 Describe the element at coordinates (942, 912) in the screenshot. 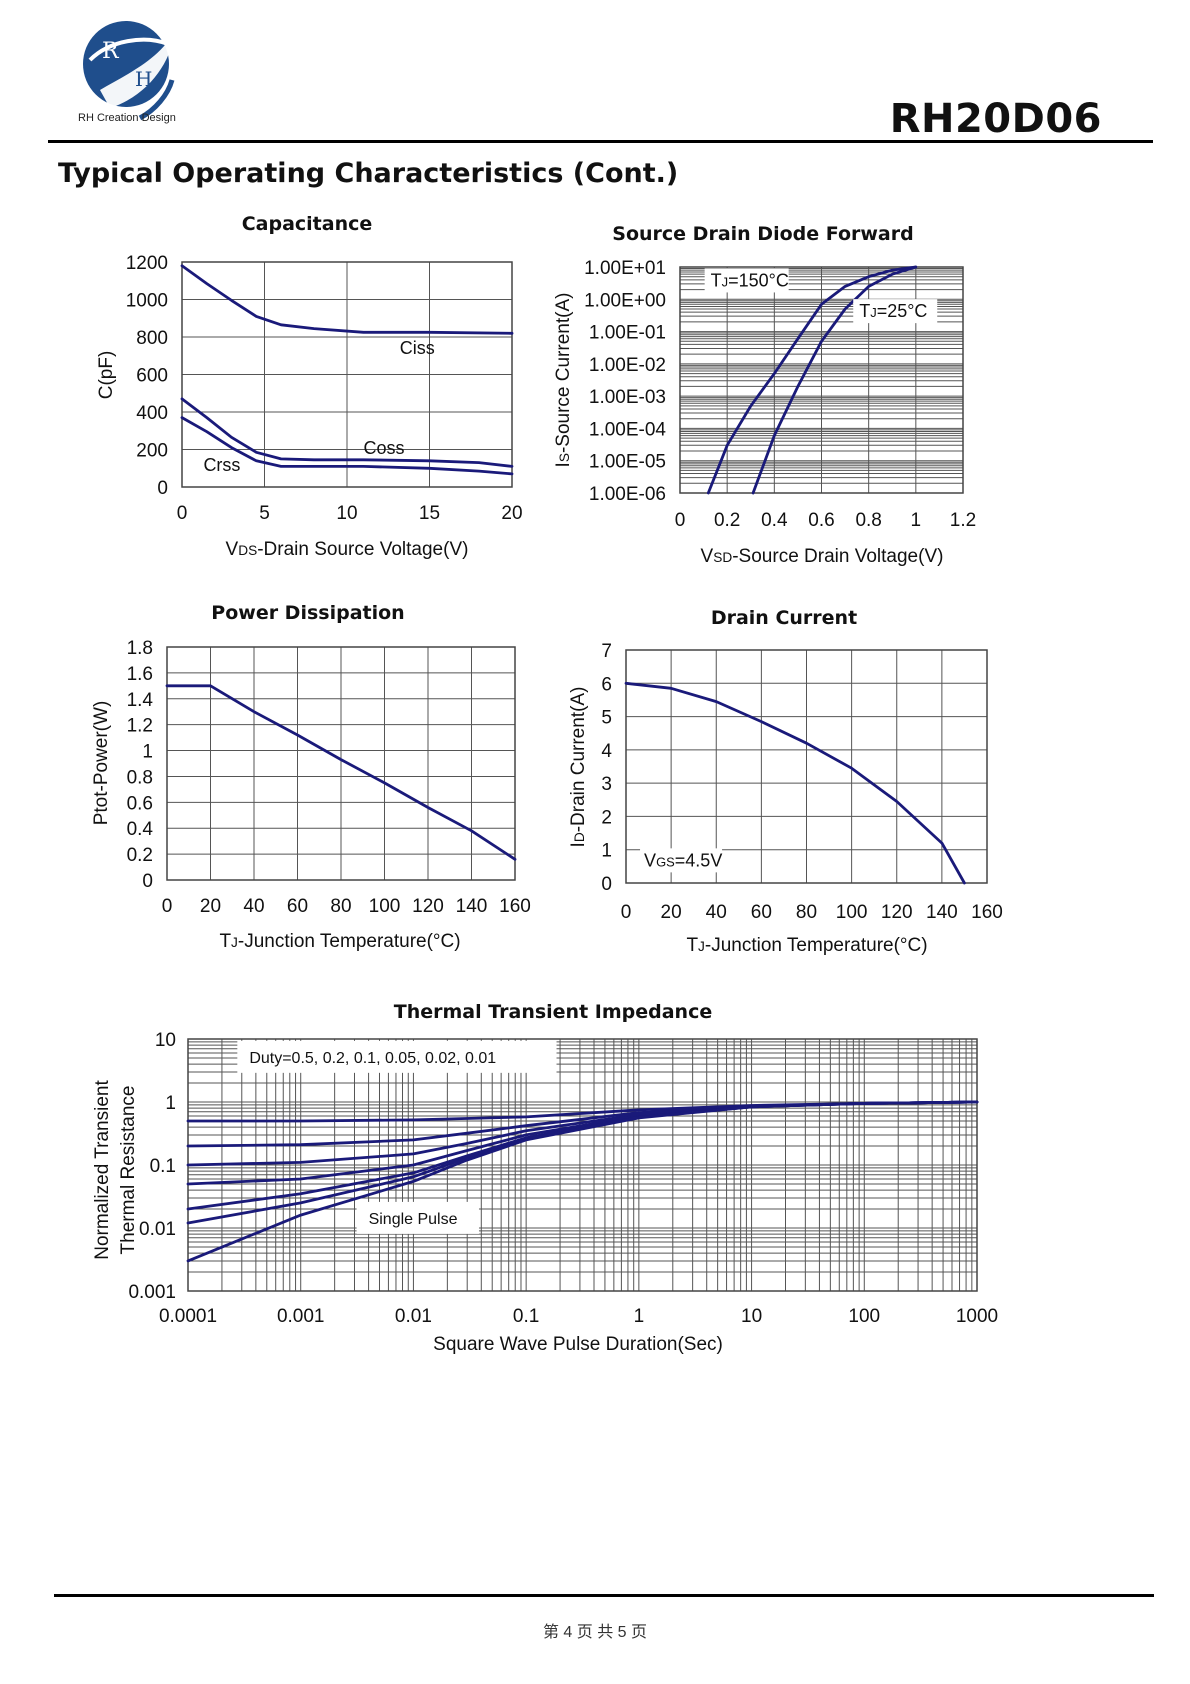

I see `drain-current-x-tick-label: 140` at that location.